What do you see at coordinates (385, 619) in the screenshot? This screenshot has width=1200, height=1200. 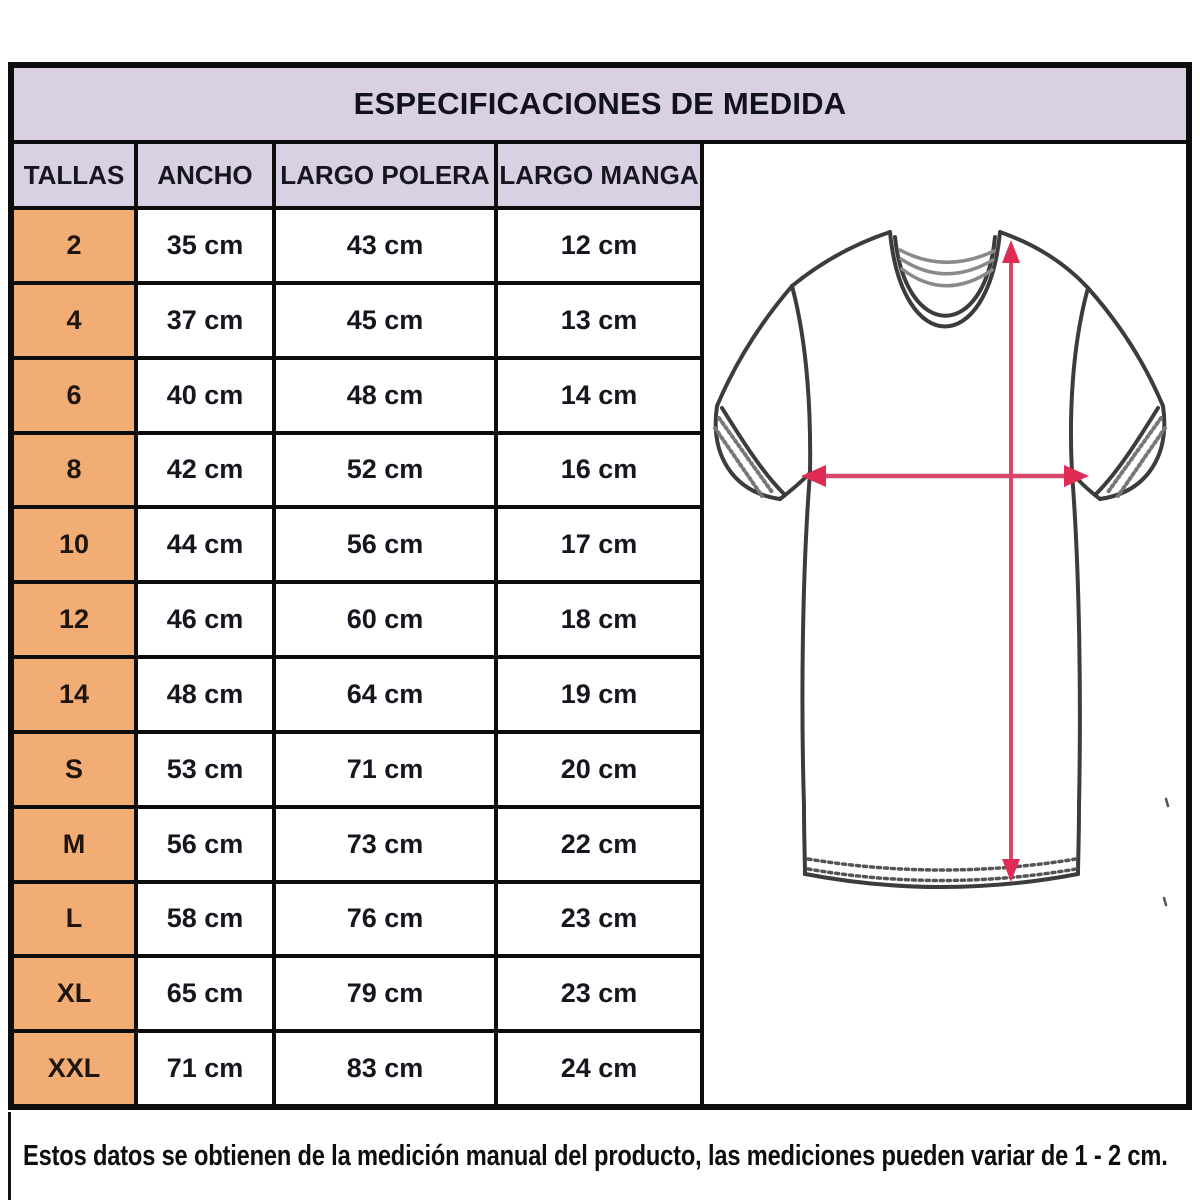 I see `largo-polera-cell: 60 cm` at bounding box center [385, 619].